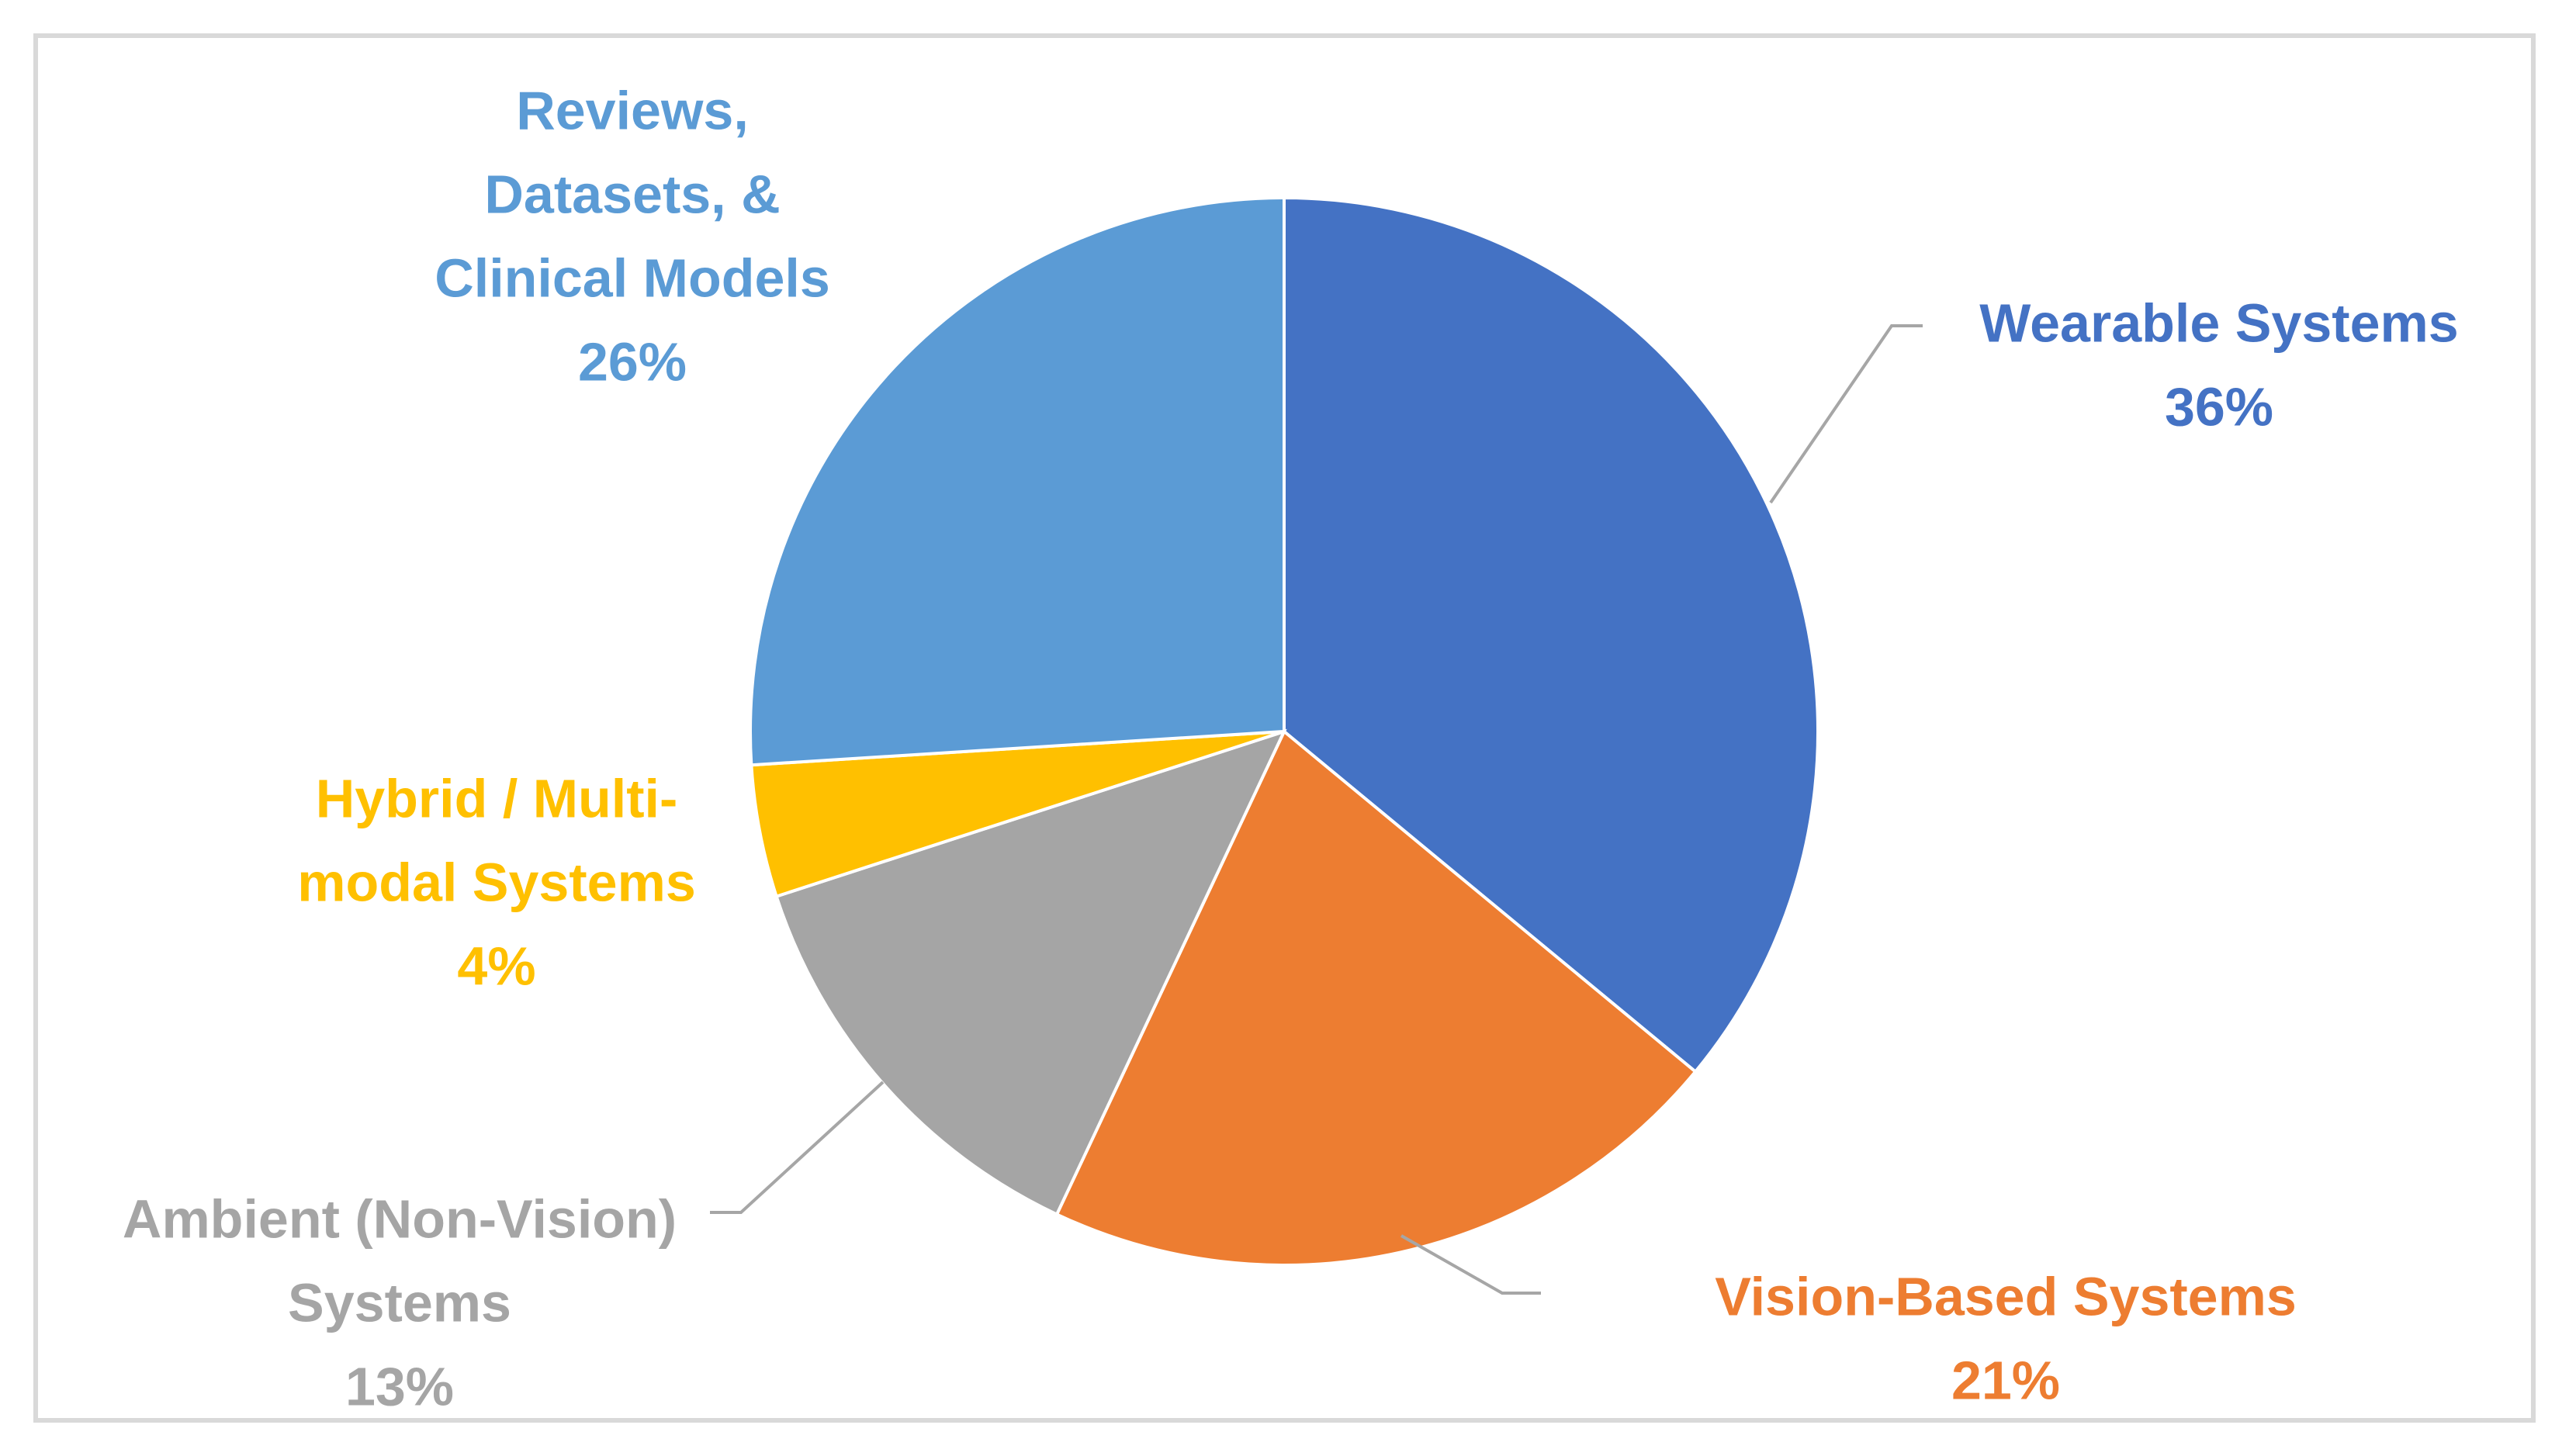 The width and height of the screenshot is (2569, 1456). Describe the element at coordinates (497, 798) in the screenshot. I see `slice-category-label: Hybrid / Multi-` at that location.